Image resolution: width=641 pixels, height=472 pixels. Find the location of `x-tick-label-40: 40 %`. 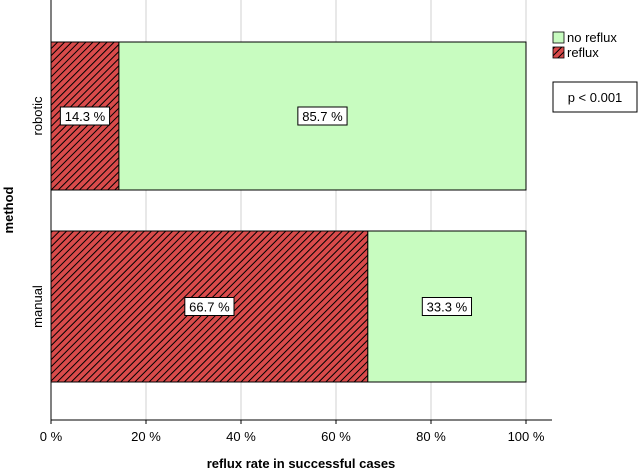

x-tick-label-40: 40 % is located at coordinates (241, 436).